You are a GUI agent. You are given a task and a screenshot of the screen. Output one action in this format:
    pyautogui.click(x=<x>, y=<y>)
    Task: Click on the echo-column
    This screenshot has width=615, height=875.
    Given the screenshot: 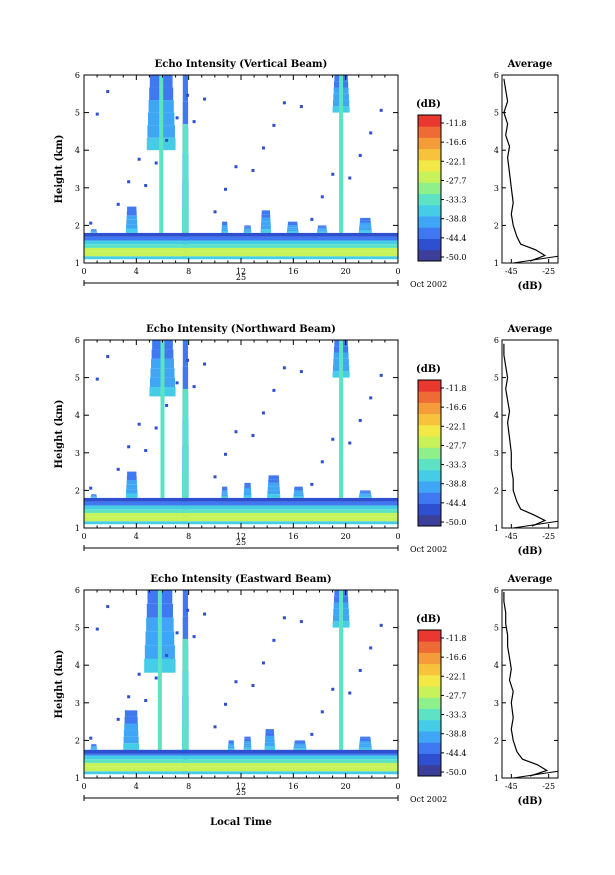 What is the action you would take?
    pyautogui.click(x=185, y=706)
    